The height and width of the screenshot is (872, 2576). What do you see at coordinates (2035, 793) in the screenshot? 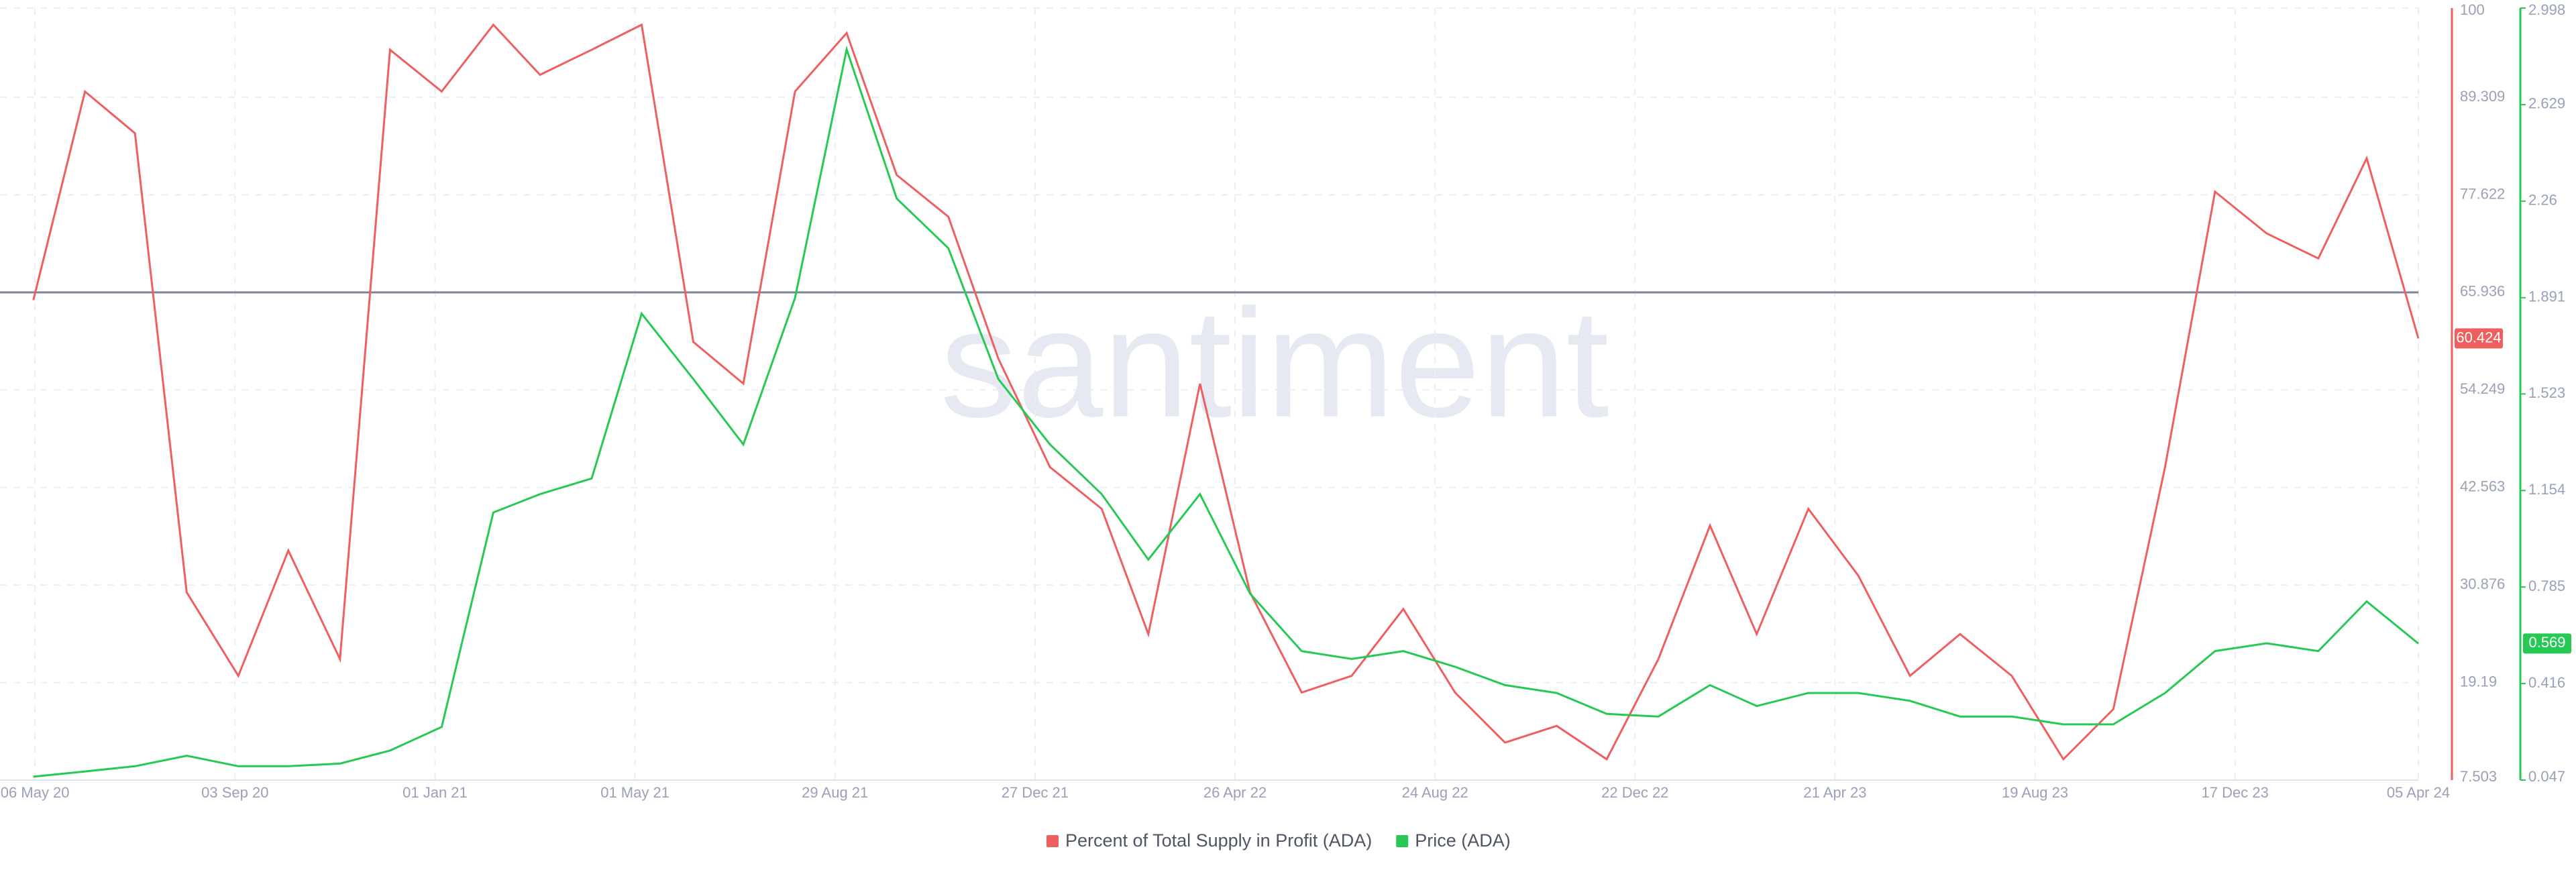
I see `x-tick-label: 19 Aug 23` at bounding box center [2035, 793].